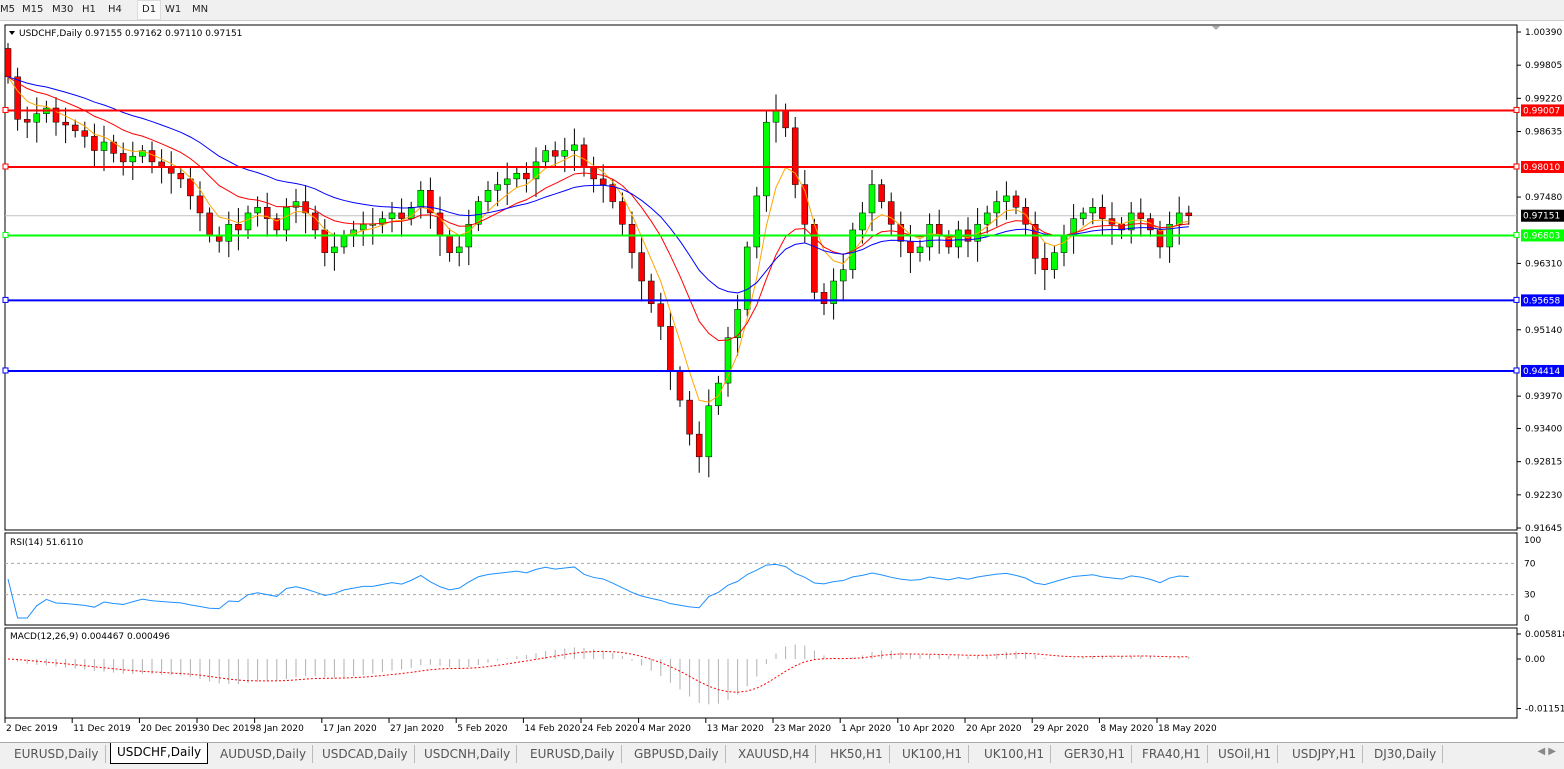 The width and height of the screenshot is (1564, 769). What do you see at coordinates (1543, 397) in the screenshot?
I see `price-tick-label: 0.93970` at bounding box center [1543, 397].